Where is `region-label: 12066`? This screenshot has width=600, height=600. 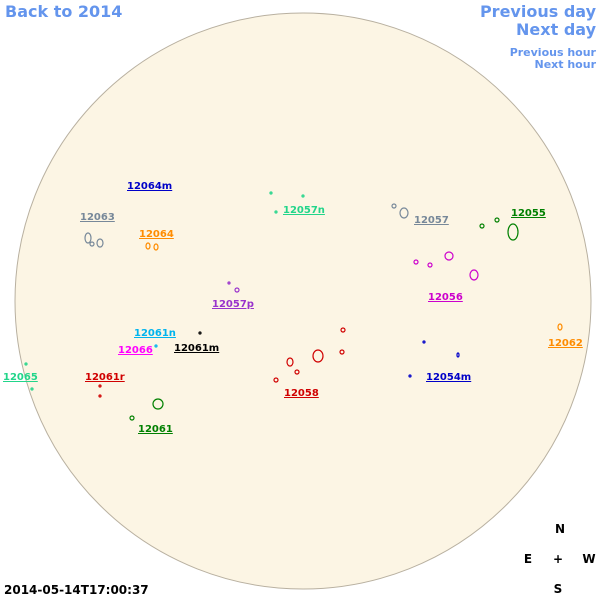 region-label: 12066 is located at coordinates (135, 350).